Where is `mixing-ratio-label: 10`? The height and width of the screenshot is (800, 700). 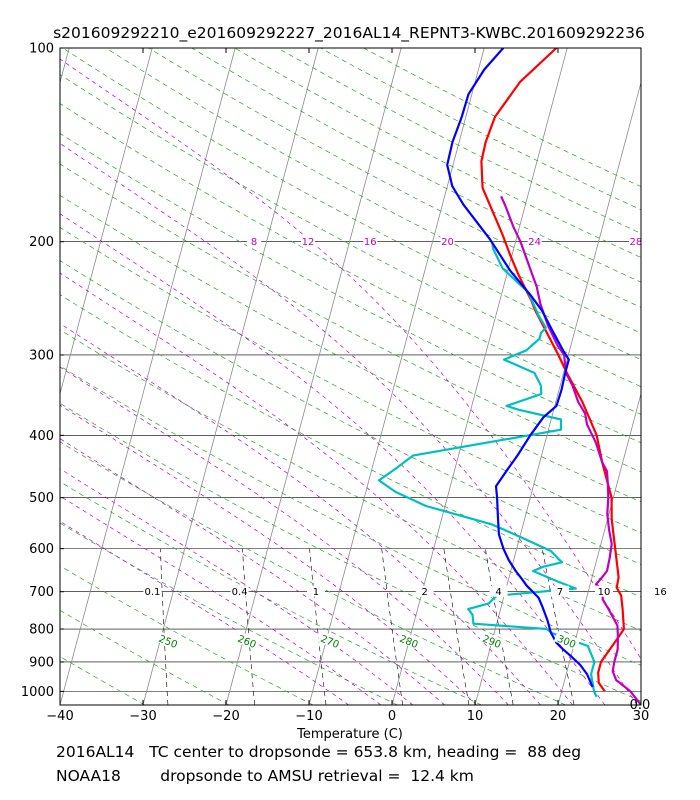
mixing-ratio-label: 10 is located at coordinates (604, 592).